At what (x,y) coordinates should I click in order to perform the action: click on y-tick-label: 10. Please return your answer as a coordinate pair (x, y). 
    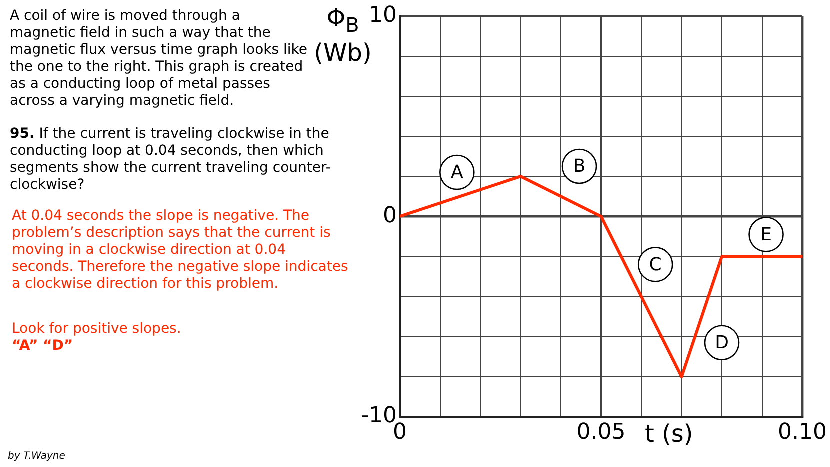
    Looking at the image, I should click on (383, 15).